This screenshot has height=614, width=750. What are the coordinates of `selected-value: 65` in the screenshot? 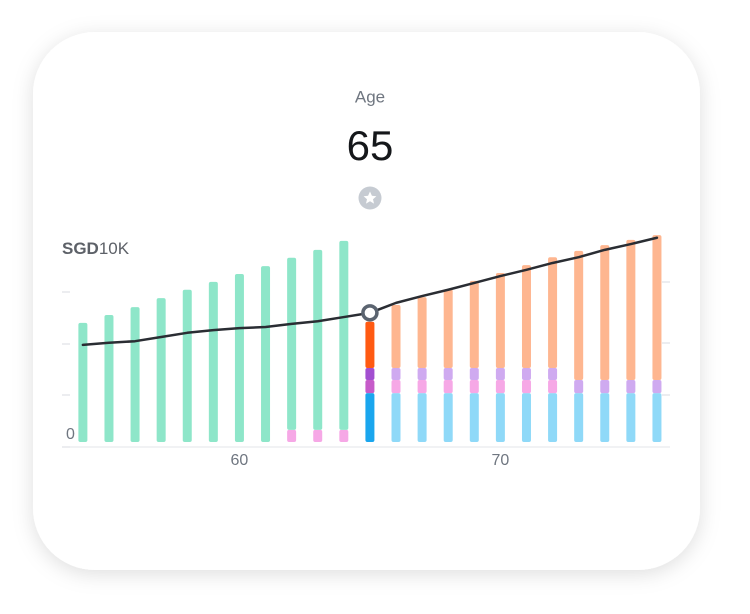 It's located at (370, 145).